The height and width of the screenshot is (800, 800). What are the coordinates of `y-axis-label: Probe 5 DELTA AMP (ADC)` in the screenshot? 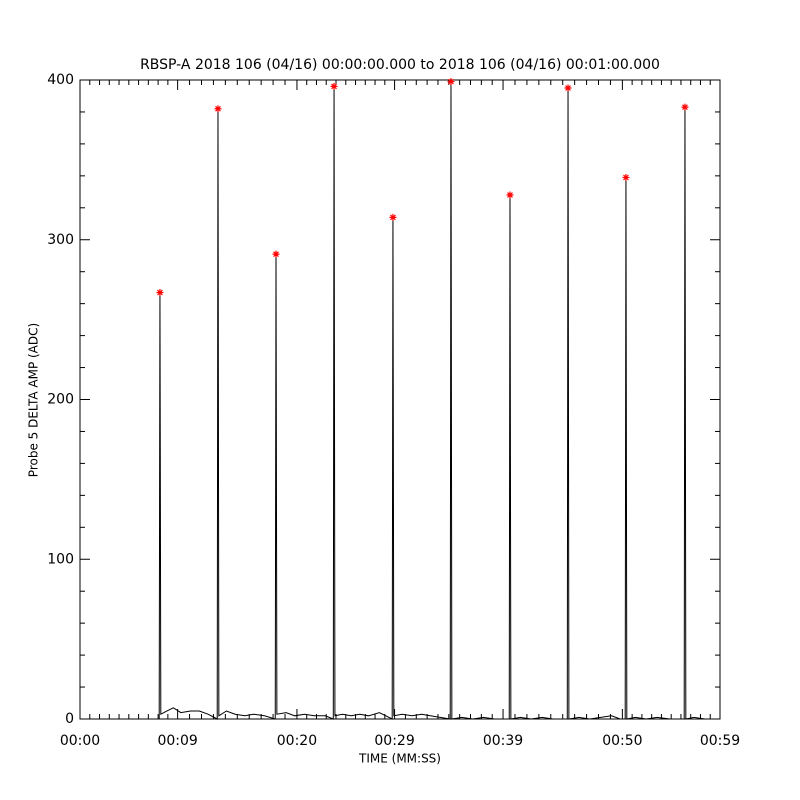 It's located at (34, 400).